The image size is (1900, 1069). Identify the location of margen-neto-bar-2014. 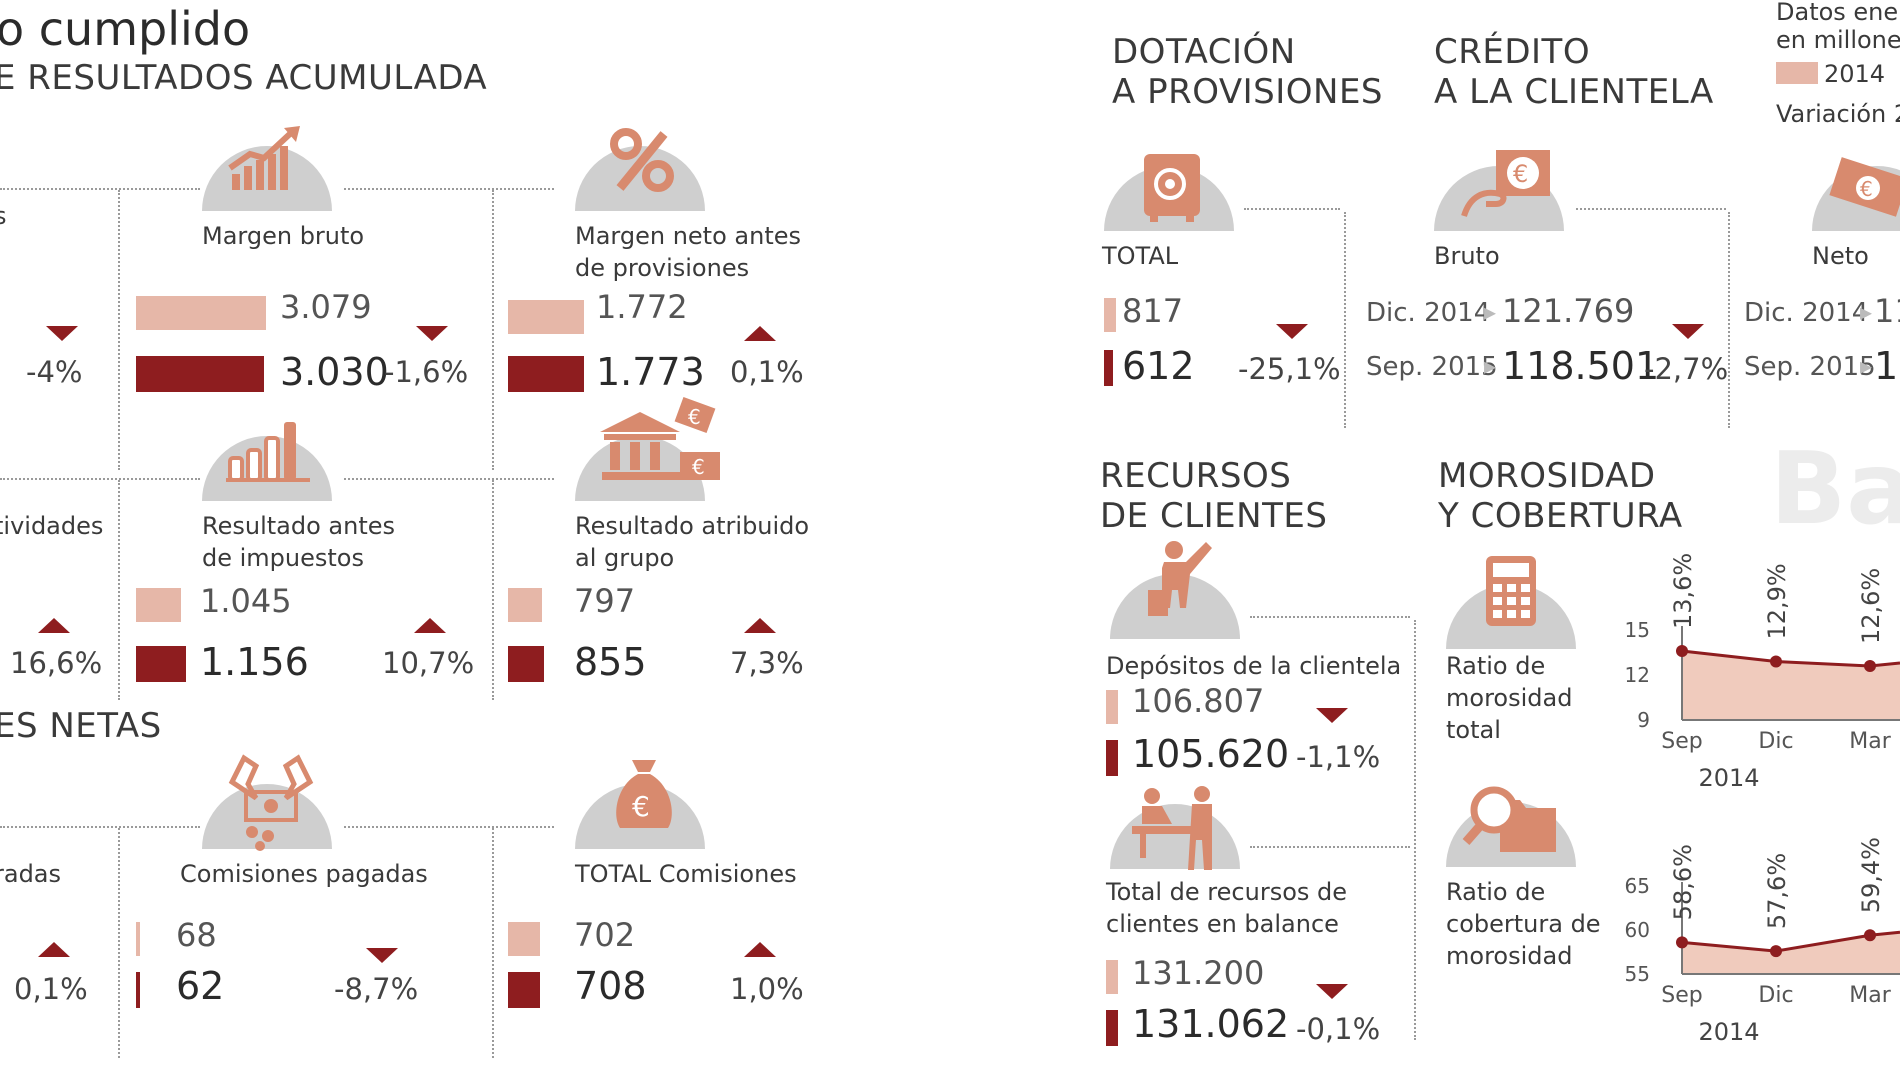
(546, 317).